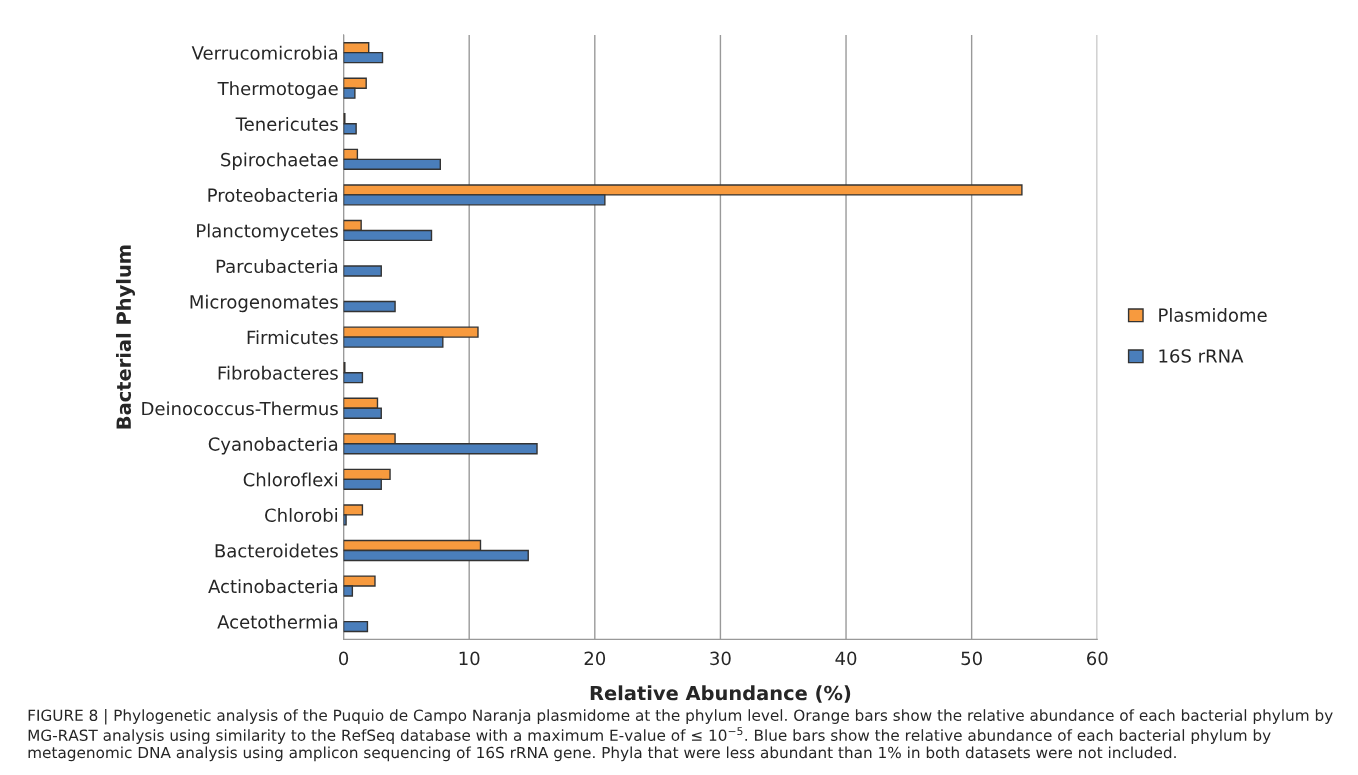 This screenshot has width=1358, height=775. What do you see at coordinates (720, 694) in the screenshot?
I see `x-axis-title: Relative Abundance (%)` at bounding box center [720, 694].